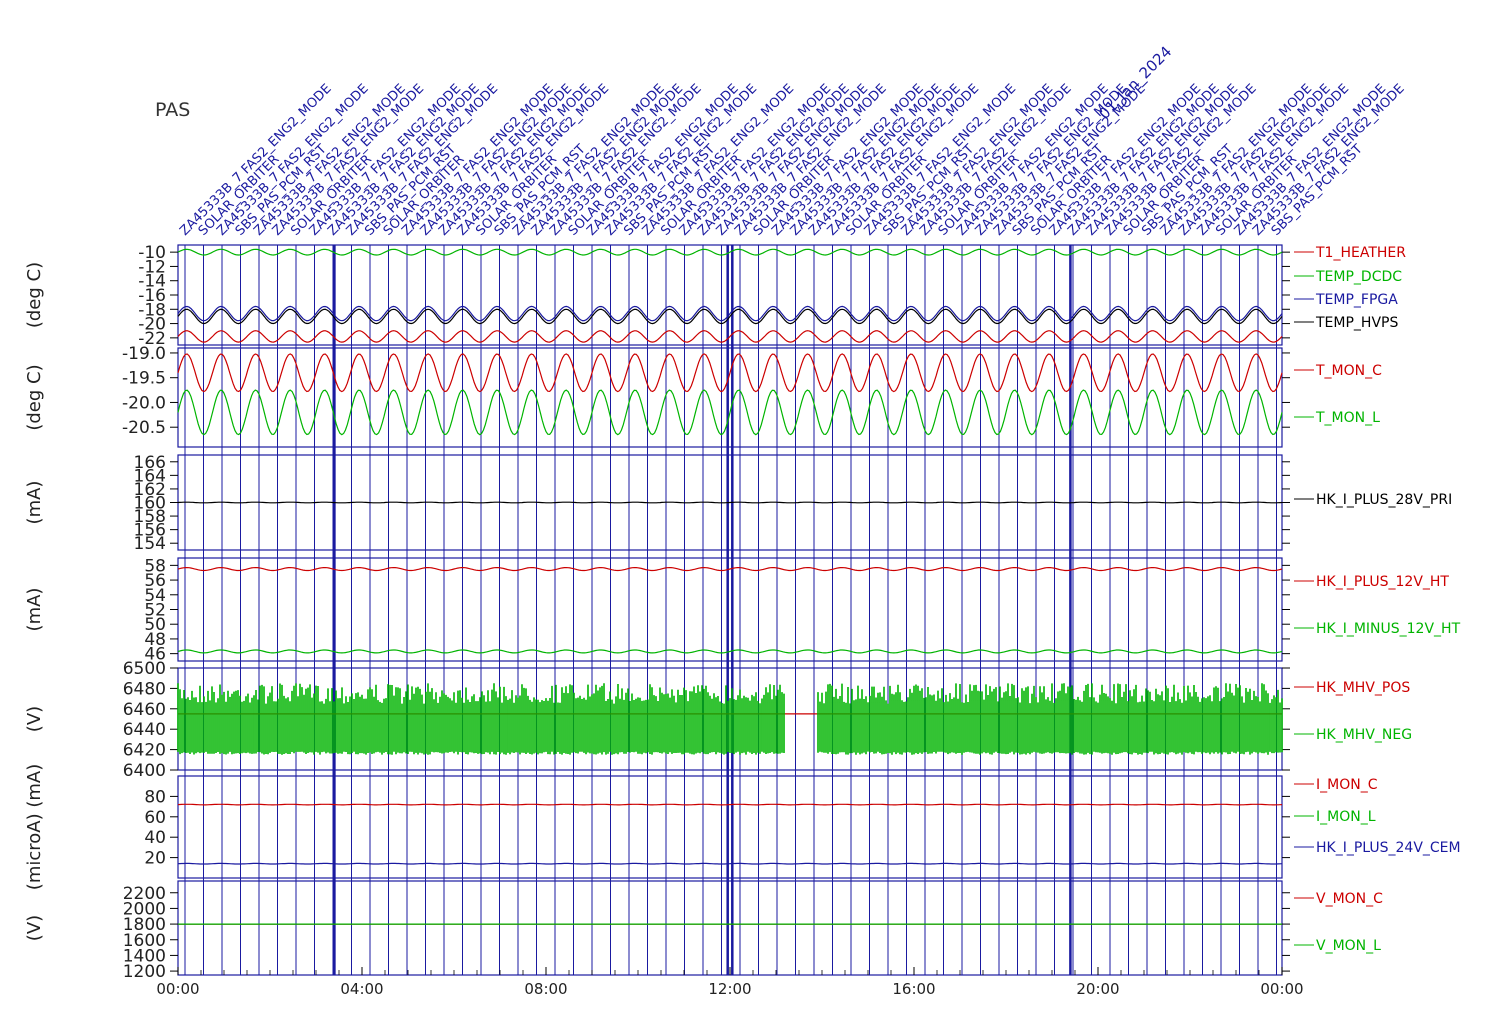 This screenshot has height=1020, width=1512. Describe the element at coordinates (144, 909) in the screenshot. I see `y-tick-label: 2000` at that location.